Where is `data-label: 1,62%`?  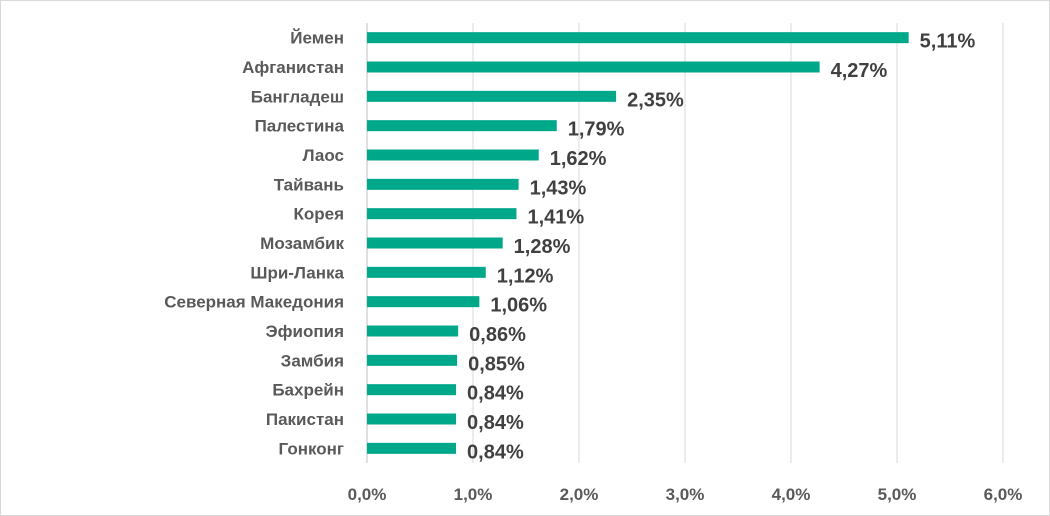 data-label: 1,62% is located at coordinates (578, 159).